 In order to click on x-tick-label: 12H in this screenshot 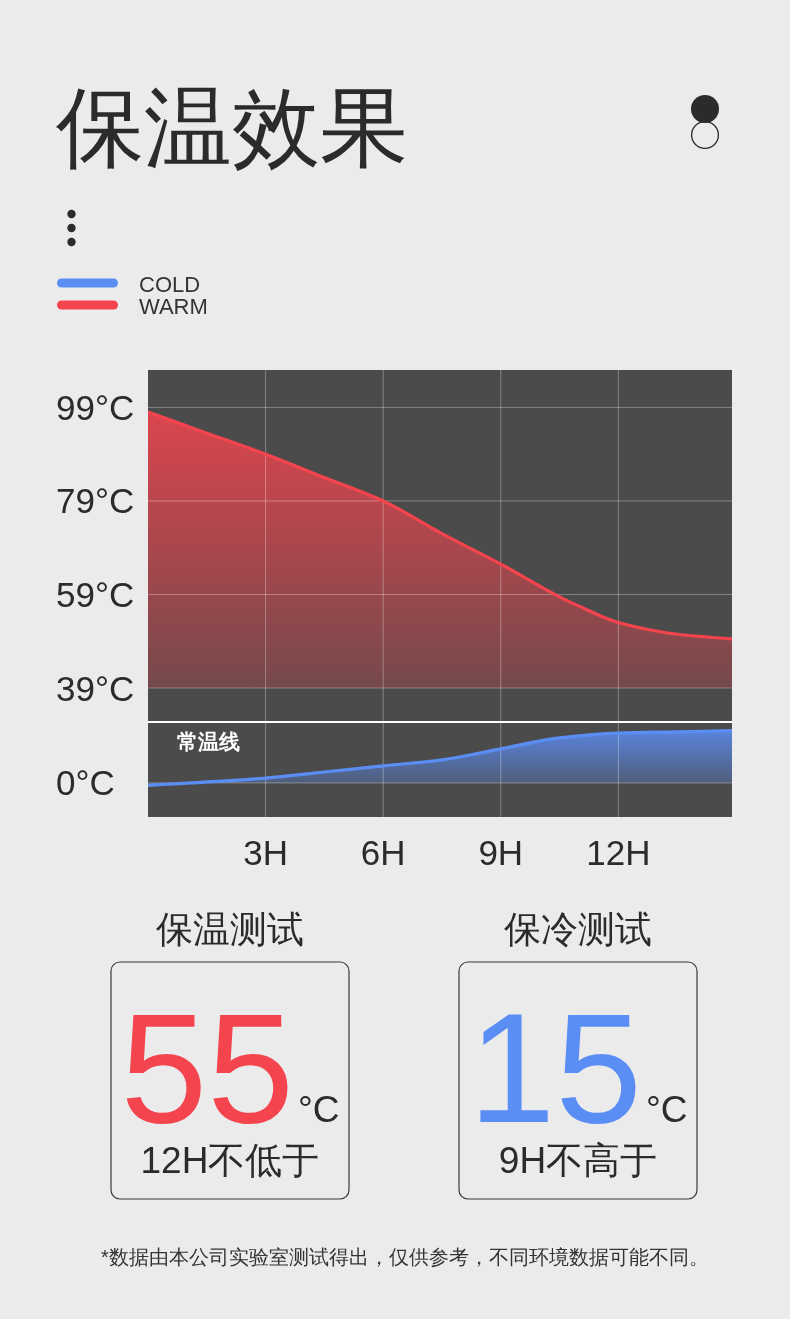, I will do `click(618, 852)`.